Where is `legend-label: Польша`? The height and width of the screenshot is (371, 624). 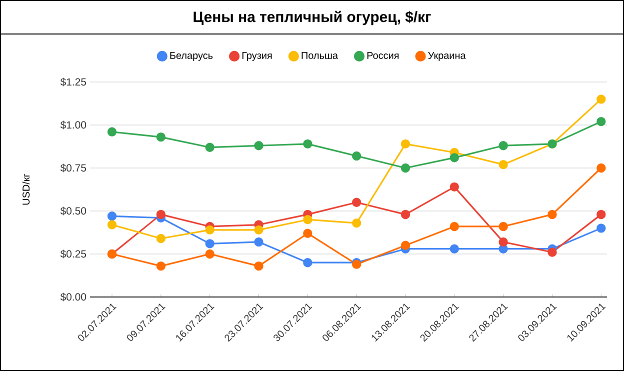
legend-label: Польша is located at coordinates (320, 55).